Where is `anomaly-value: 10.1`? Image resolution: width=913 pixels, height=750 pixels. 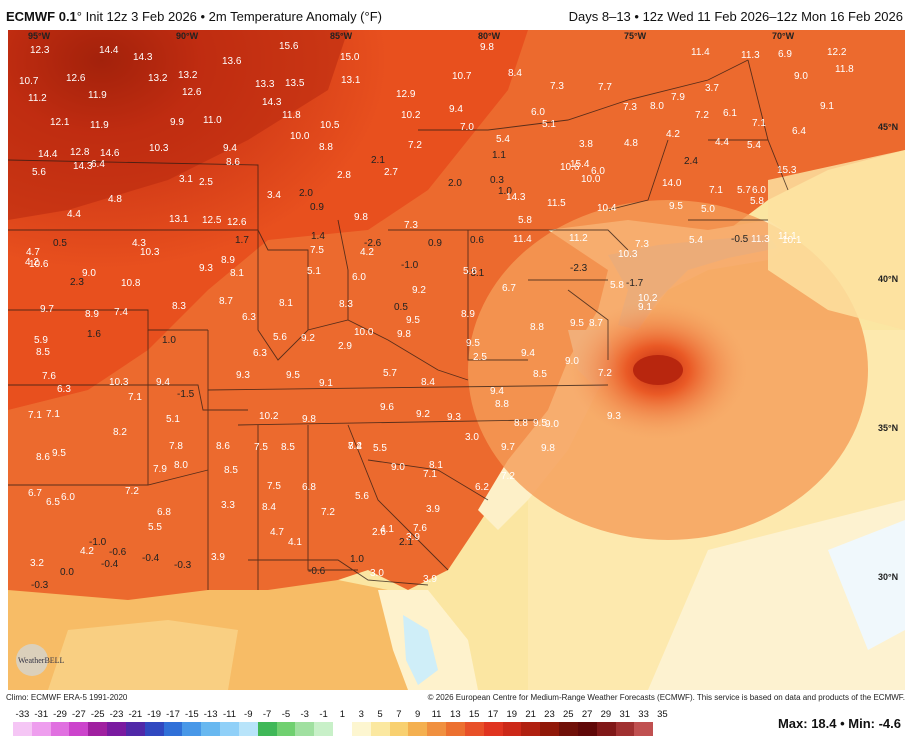 anomaly-value: 10.1 is located at coordinates (792, 240).